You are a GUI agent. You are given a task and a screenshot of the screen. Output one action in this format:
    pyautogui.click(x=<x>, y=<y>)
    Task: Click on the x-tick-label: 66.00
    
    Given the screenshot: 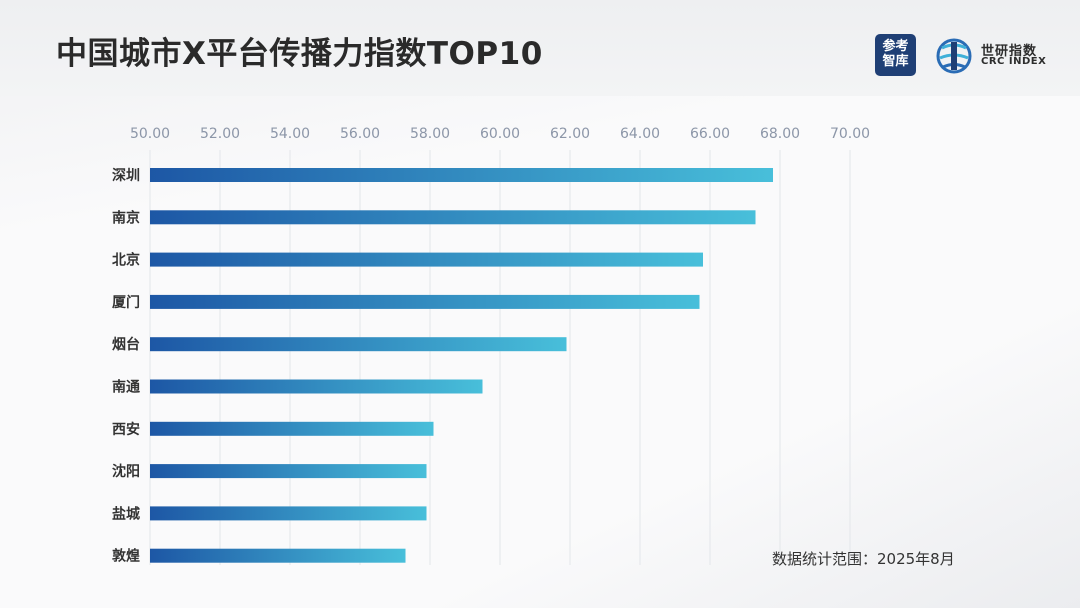 What is the action you would take?
    pyautogui.click(x=710, y=134)
    